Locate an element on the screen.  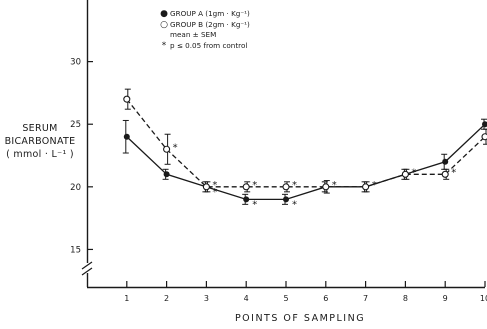
legend-item-group-a: ● GROUP A (1gm · Kg⁻¹) is located at coordinates (204, 14).